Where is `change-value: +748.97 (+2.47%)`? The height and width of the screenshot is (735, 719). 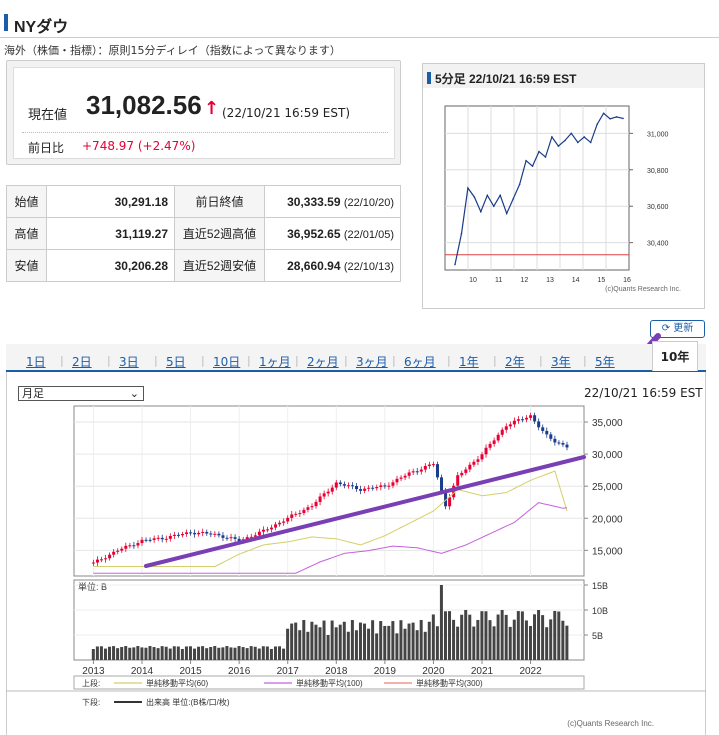
change-value: +748.97 (+2.47%) is located at coordinates (139, 146).